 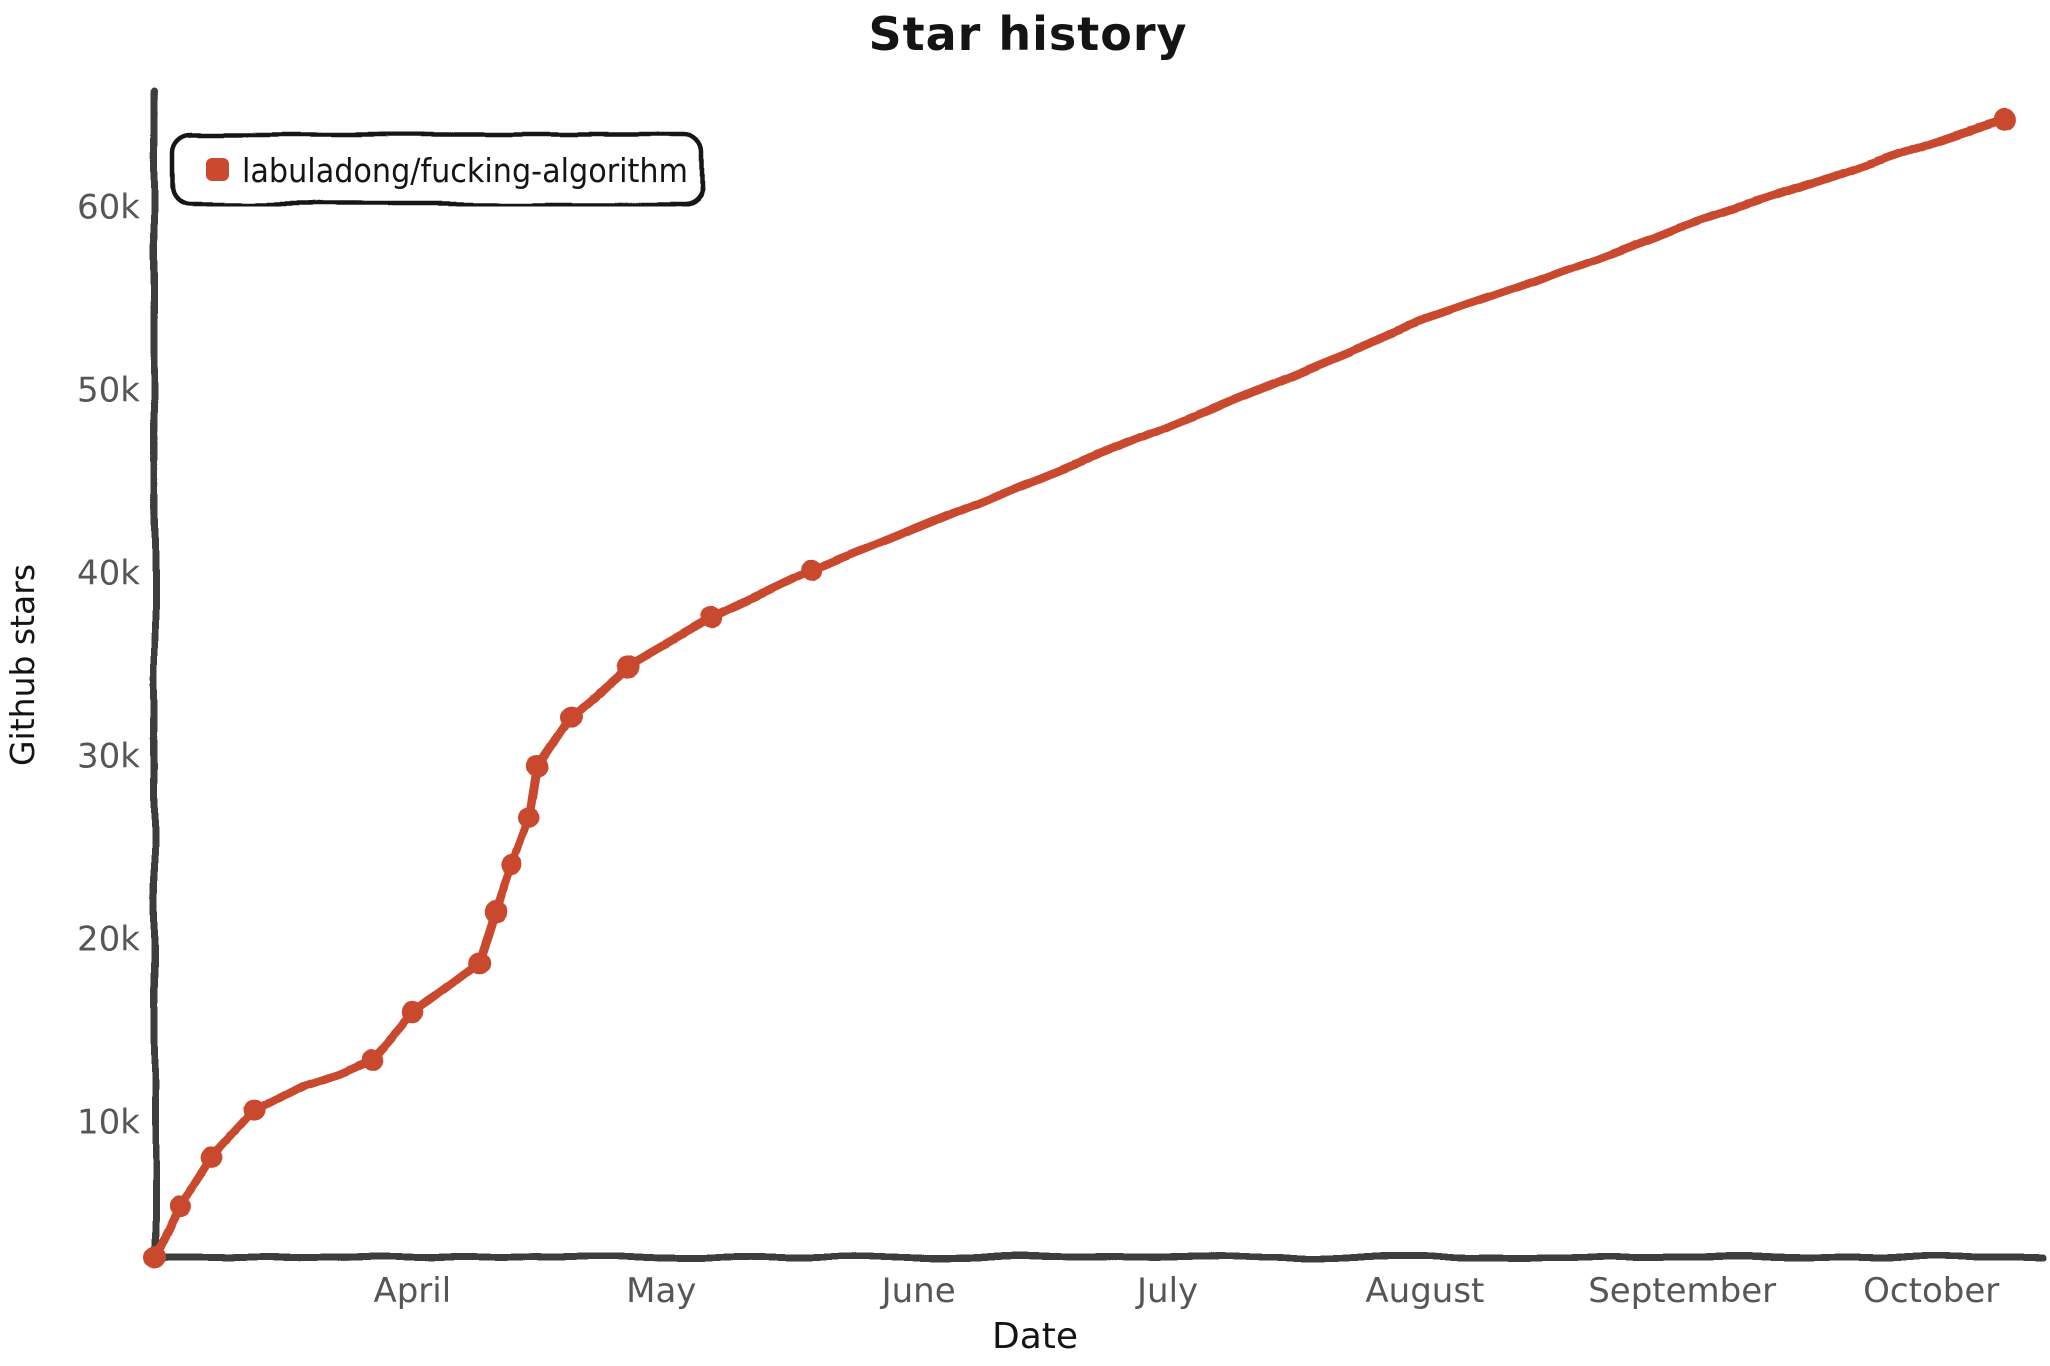 I want to click on legend-box, so click(x=438, y=169).